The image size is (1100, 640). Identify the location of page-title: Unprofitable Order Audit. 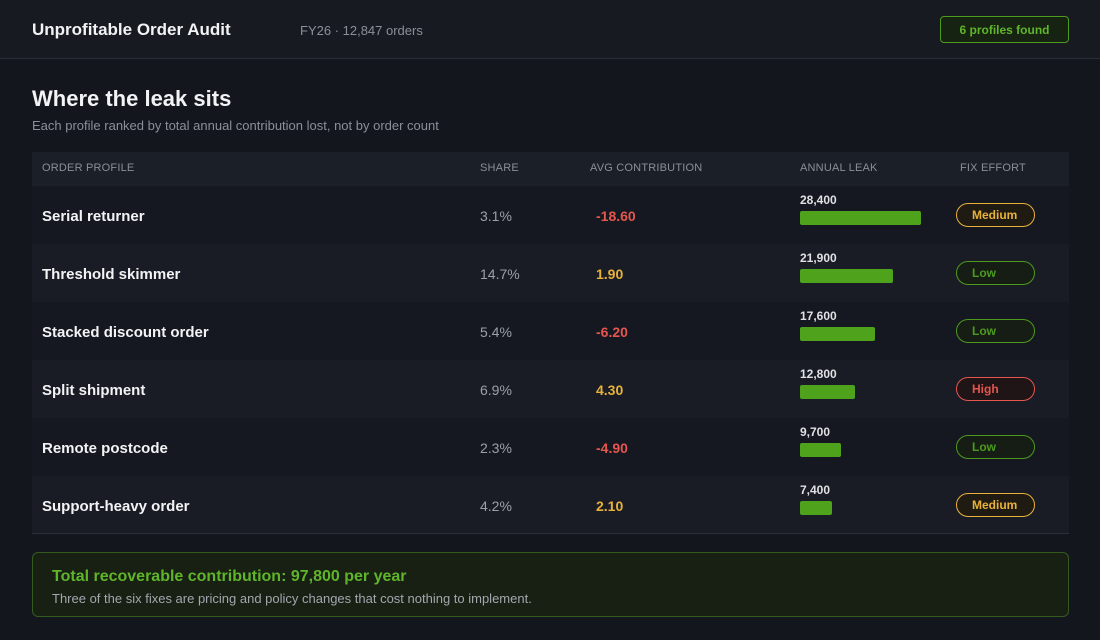
(131, 29).